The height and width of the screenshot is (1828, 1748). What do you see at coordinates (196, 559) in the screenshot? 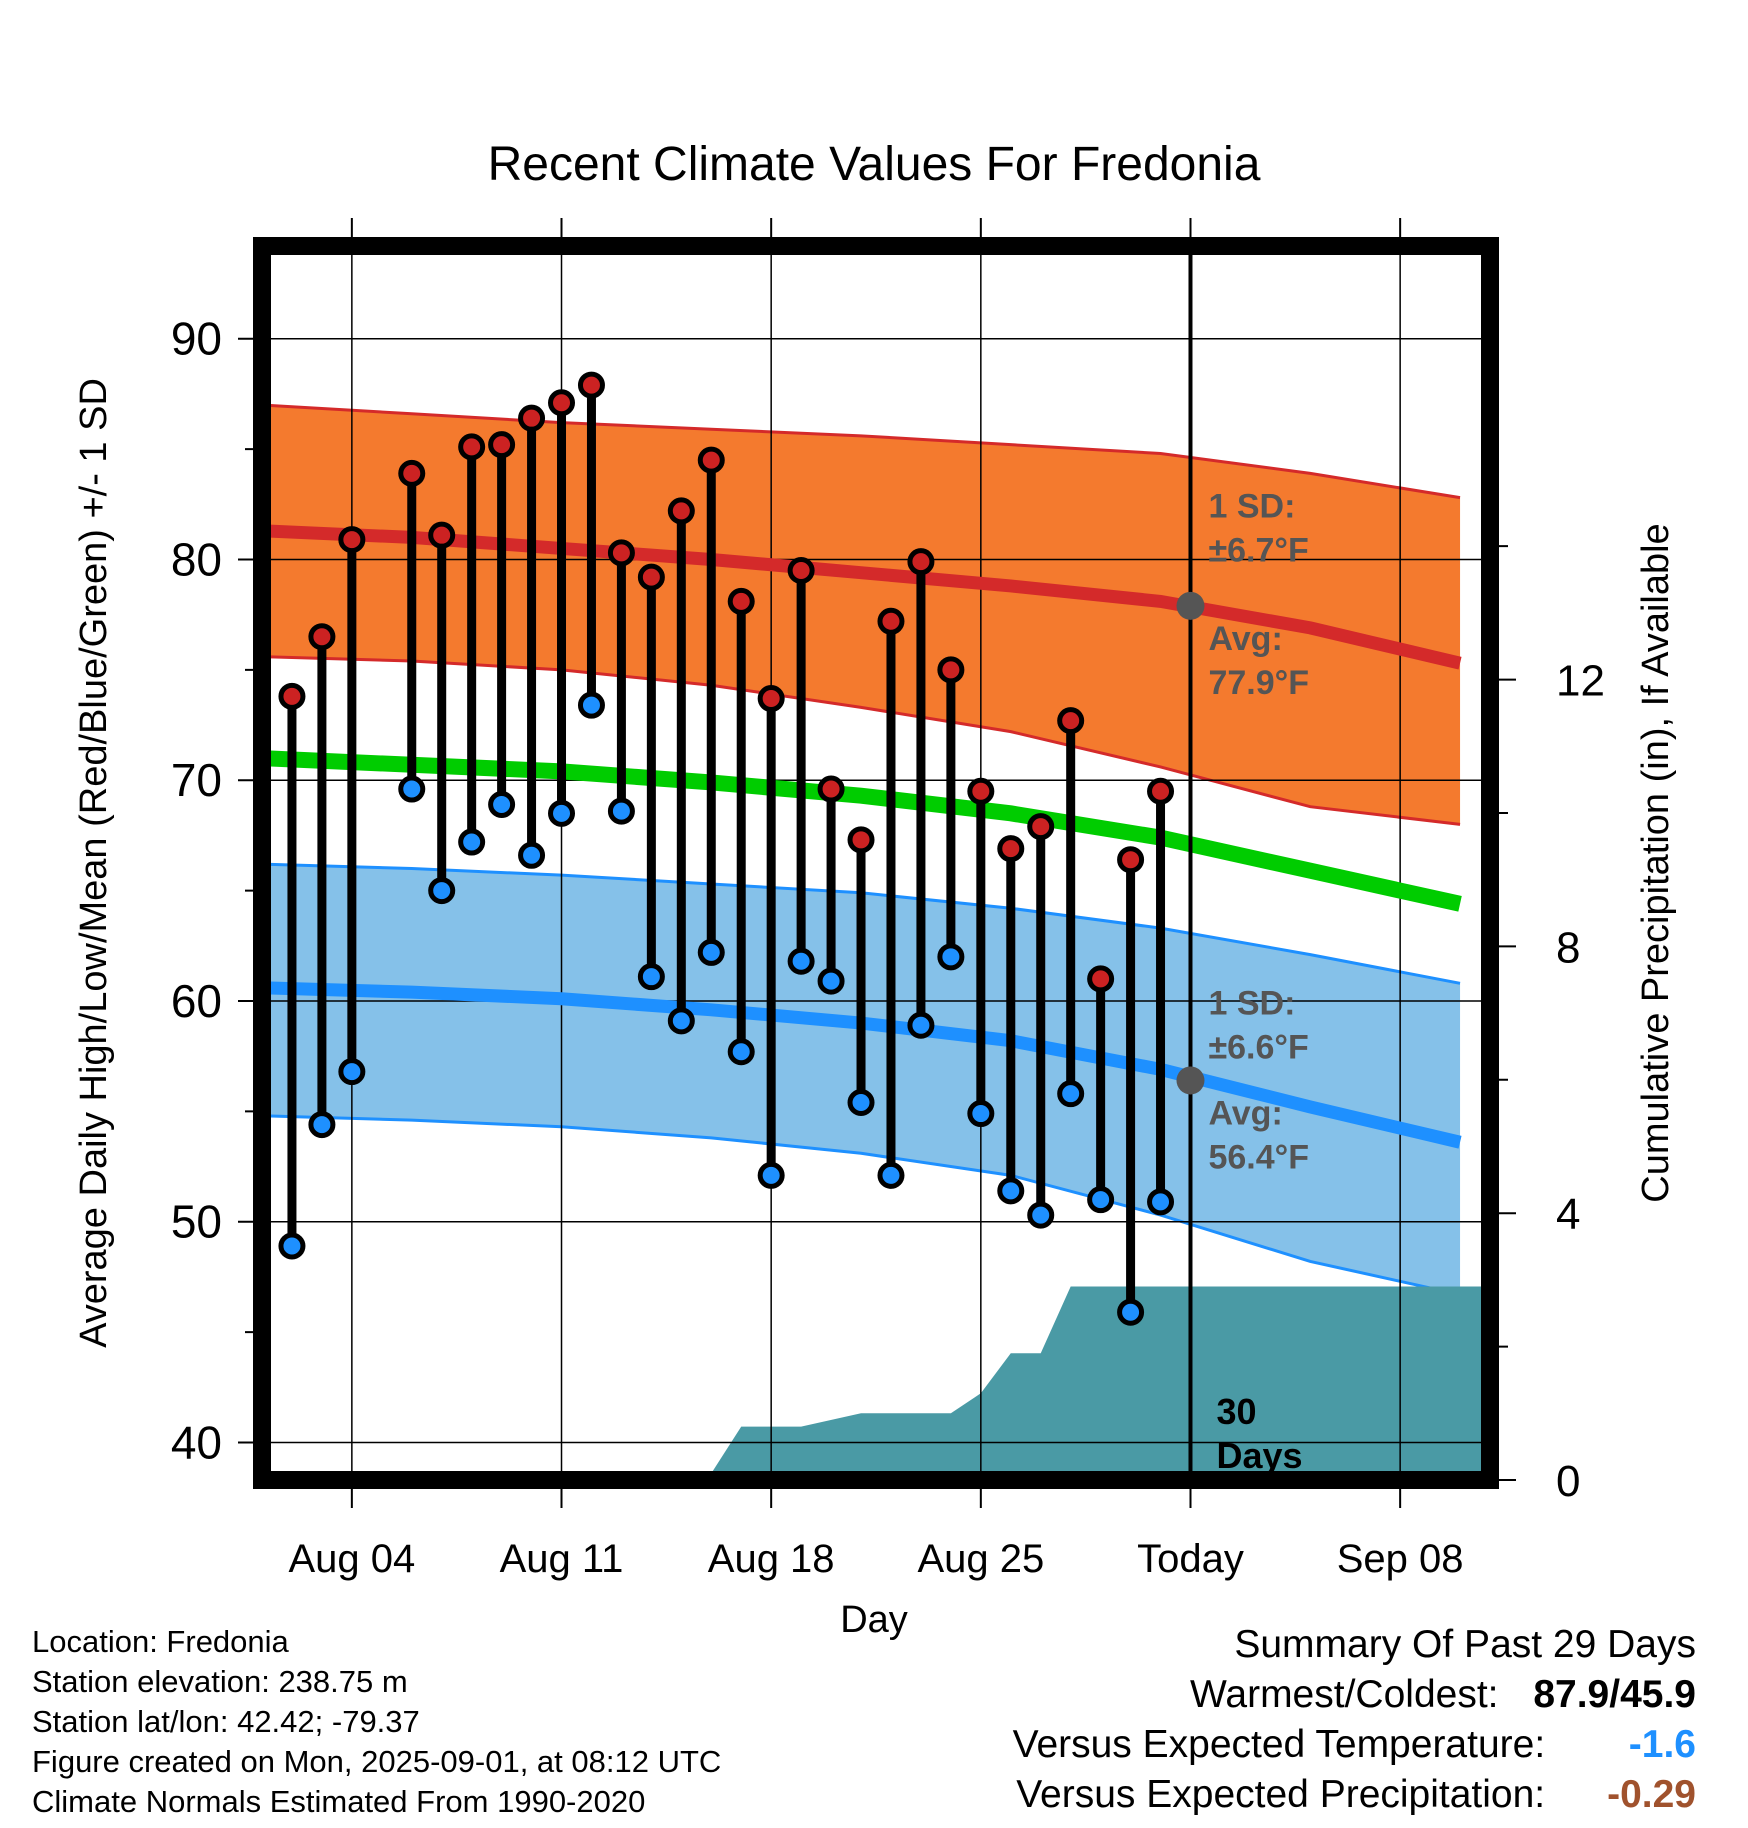
I see `y-tick-label-80: 80` at bounding box center [196, 559].